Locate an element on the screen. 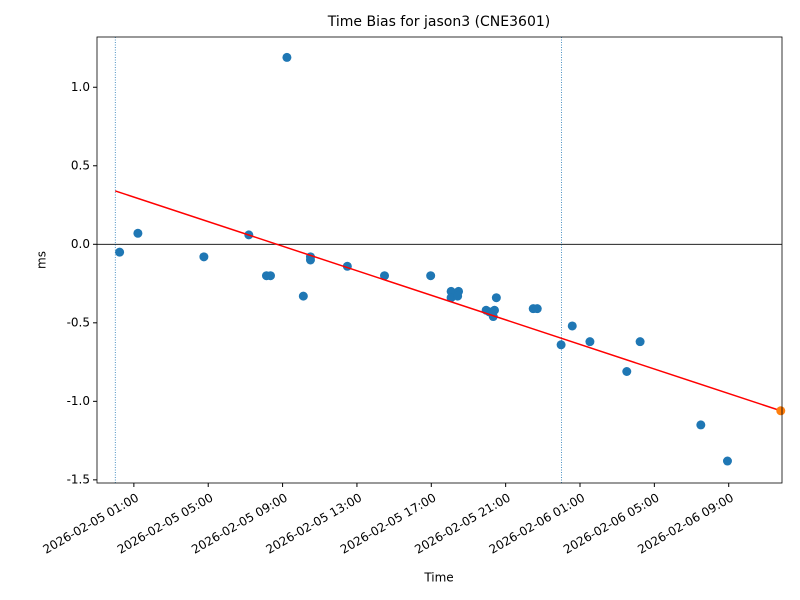  y-tick-label: 1.0 is located at coordinates (80, 87).